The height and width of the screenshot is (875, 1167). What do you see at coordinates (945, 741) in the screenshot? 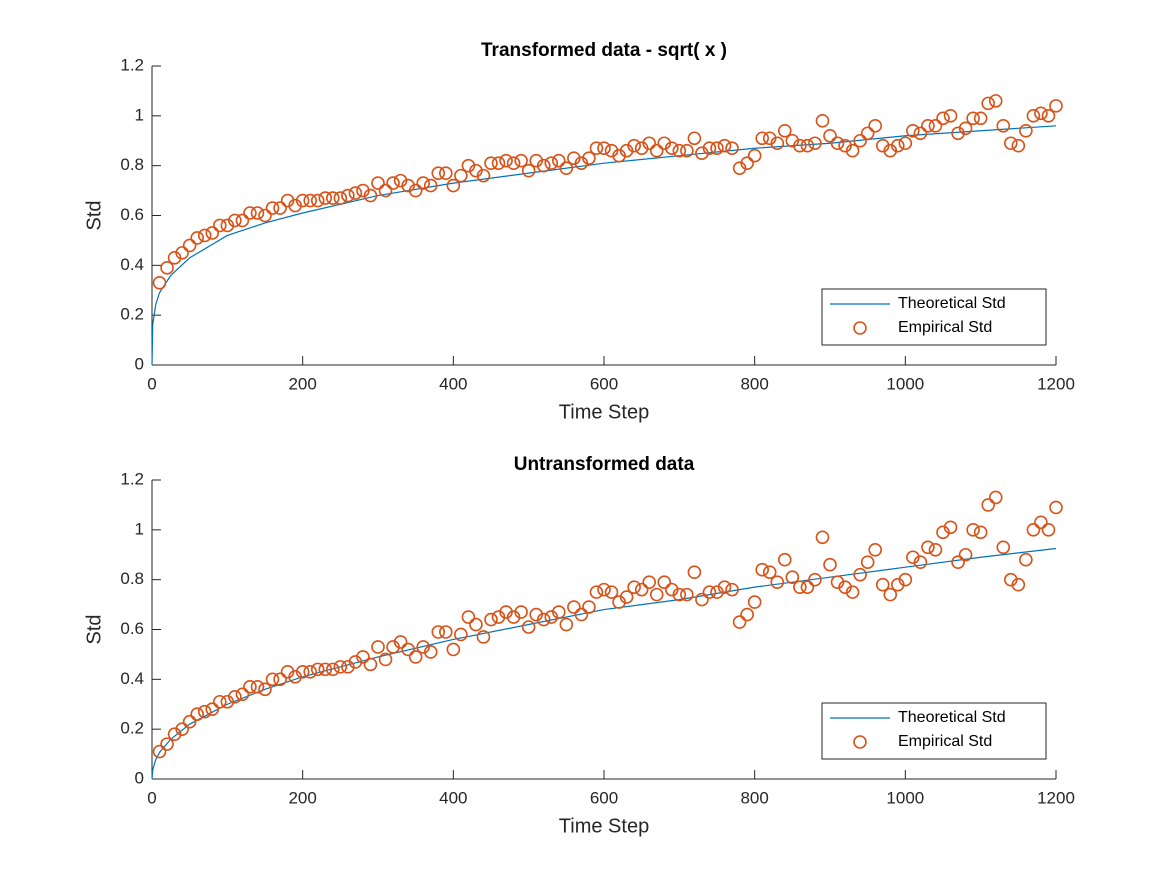
I see `legend-label: Empirical Std` at bounding box center [945, 741].